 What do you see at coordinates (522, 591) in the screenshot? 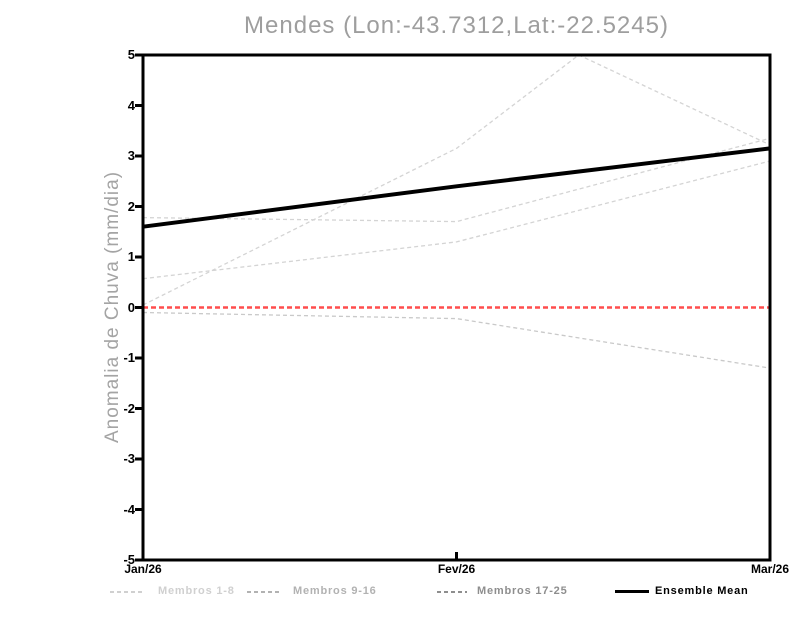
I see `legend-label: Membros 17-25` at bounding box center [522, 591].